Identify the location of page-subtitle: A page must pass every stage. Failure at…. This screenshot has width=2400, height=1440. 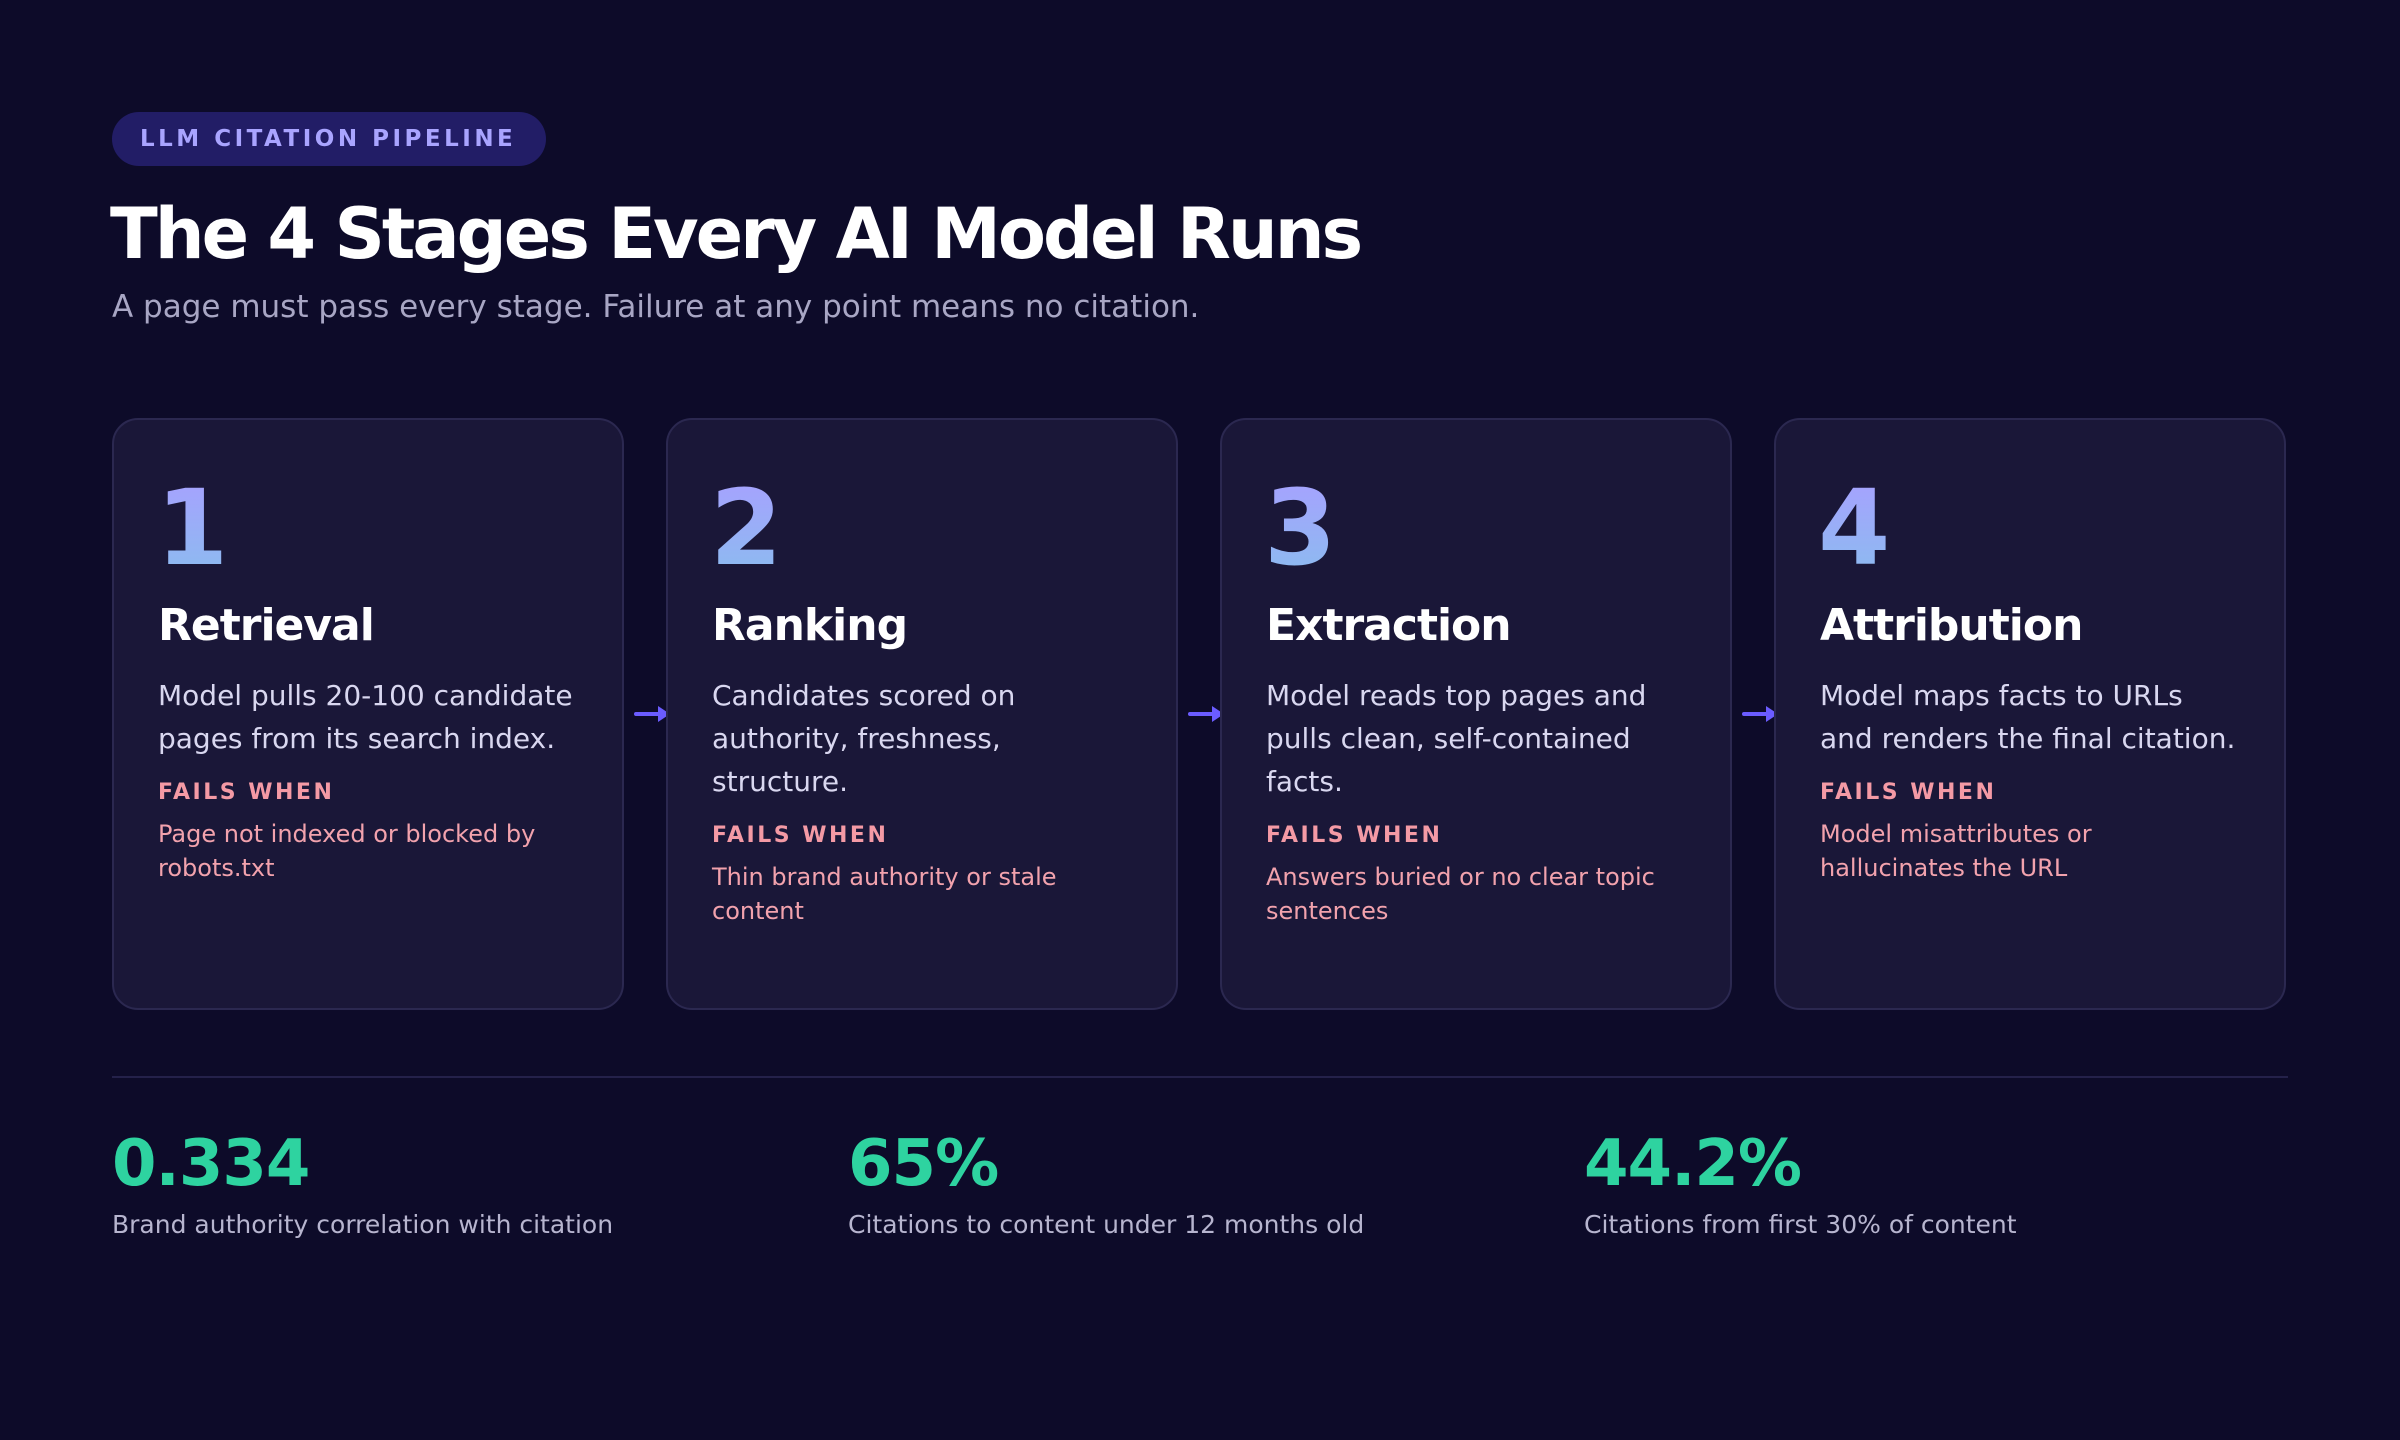
(656, 307).